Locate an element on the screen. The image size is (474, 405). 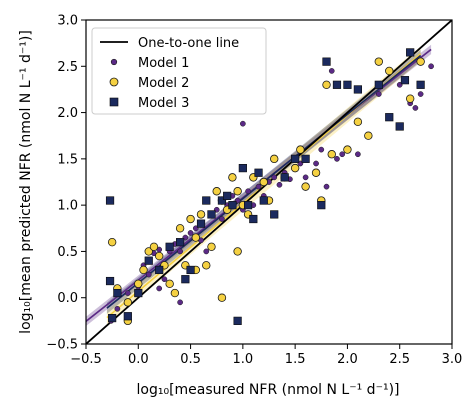
y-tick-label: 2.0 is located at coordinates (67, 113).